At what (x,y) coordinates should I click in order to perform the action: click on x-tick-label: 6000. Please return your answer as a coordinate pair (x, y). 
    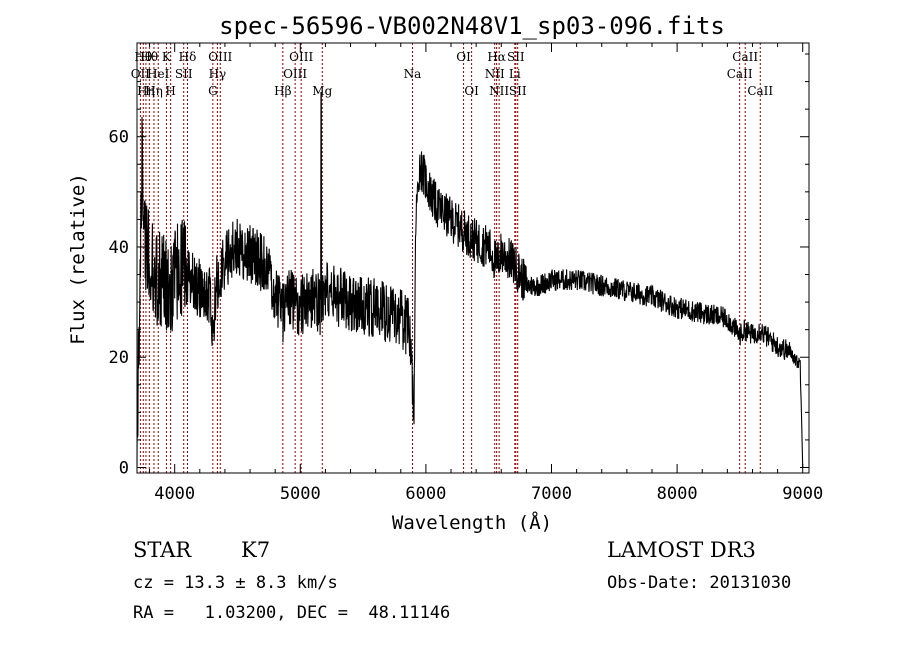
    Looking at the image, I should click on (425, 494).